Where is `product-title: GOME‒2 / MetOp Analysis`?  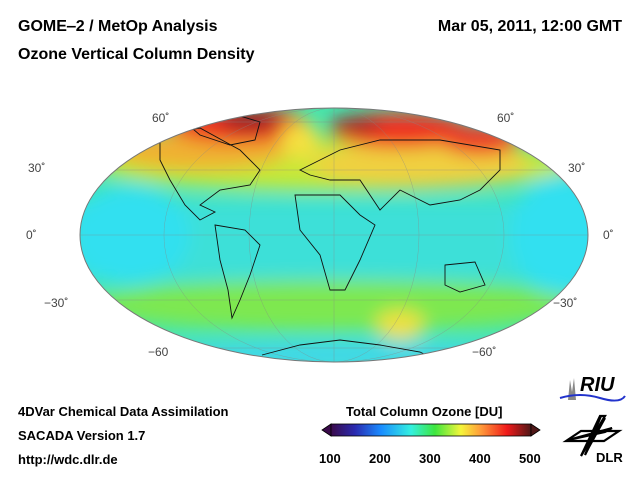
product-title: GOME‒2 / MetOp Analysis is located at coordinates (118, 26).